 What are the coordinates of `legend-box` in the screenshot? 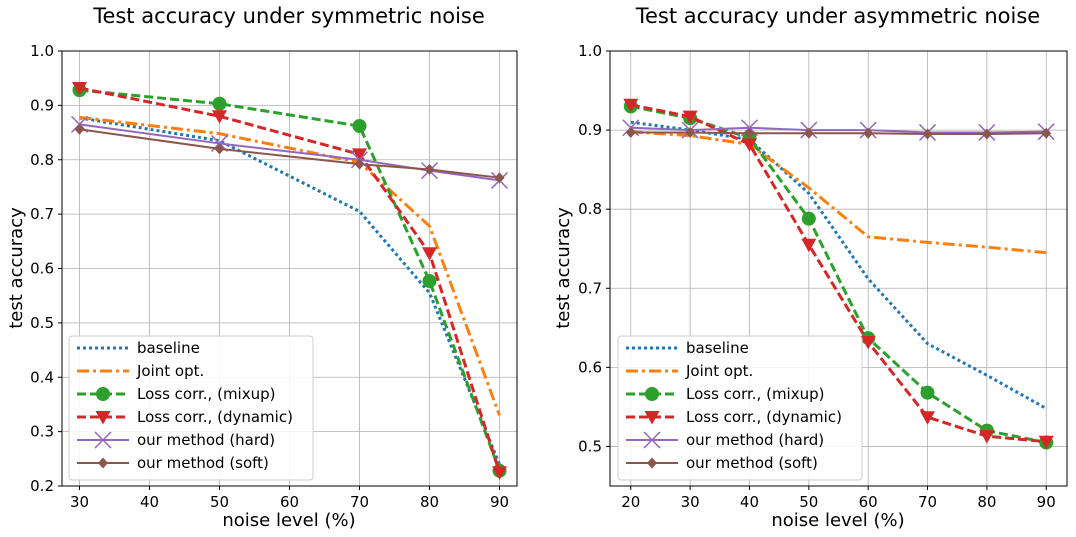 It's located at (191, 408).